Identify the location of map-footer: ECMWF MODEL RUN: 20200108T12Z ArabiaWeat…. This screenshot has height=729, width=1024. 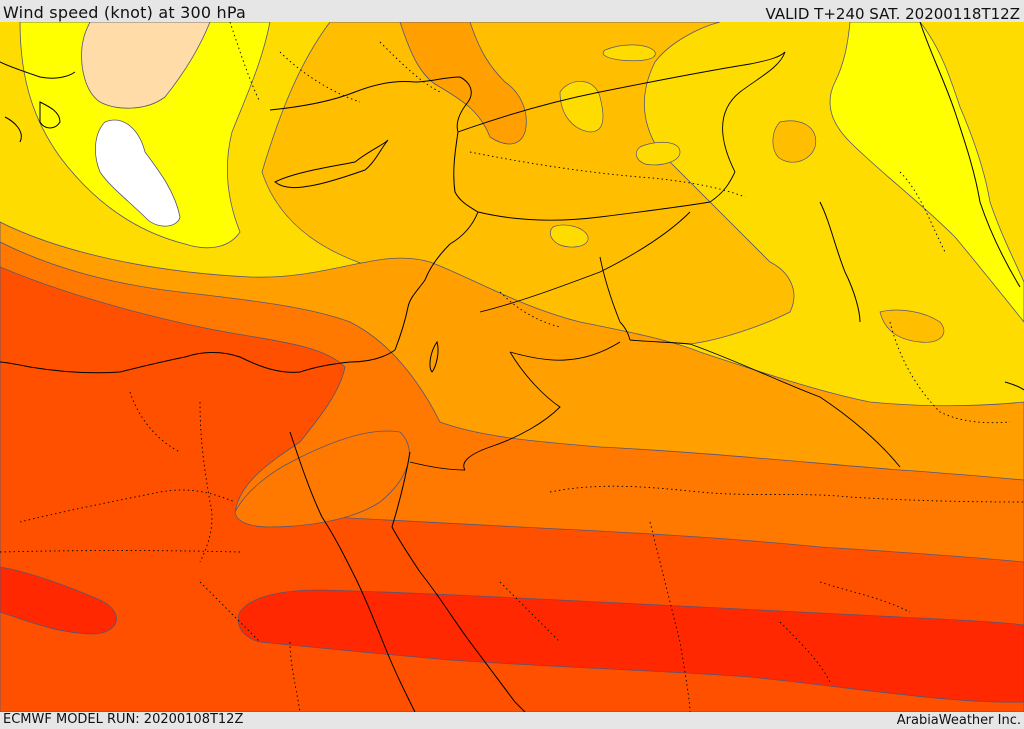
(512, 720).